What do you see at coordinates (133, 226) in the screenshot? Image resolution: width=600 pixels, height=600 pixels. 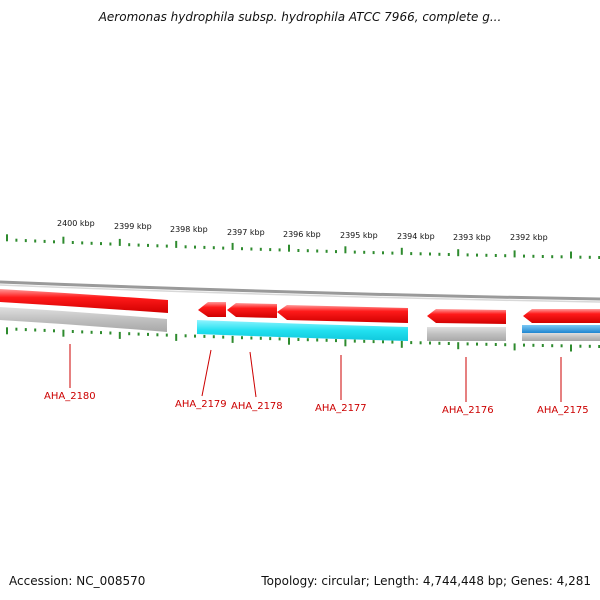 I see `scale-label: 2399 kbp` at bounding box center [133, 226].